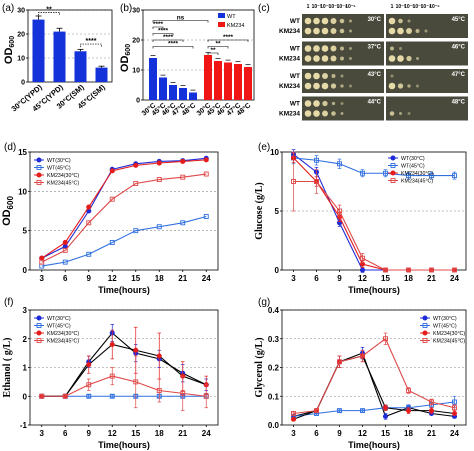 This screenshot has width=474, height=451. What do you see at coordinates (264, 147) in the screenshot?
I see `panel-label: (e)` at bounding box center [264, 147].